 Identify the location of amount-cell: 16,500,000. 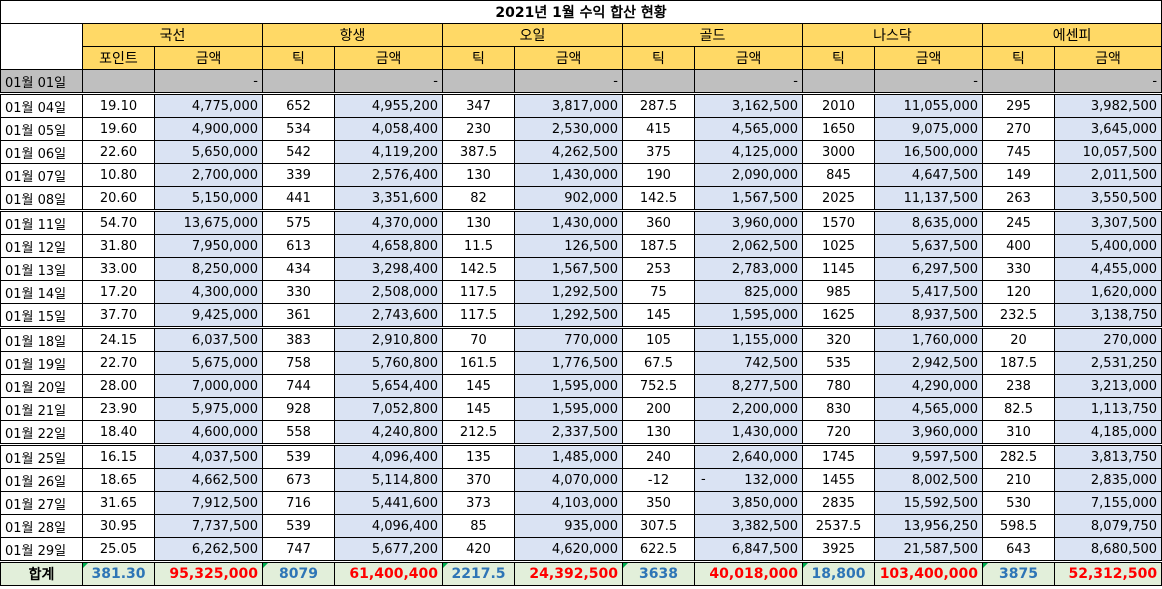
(928, 152).